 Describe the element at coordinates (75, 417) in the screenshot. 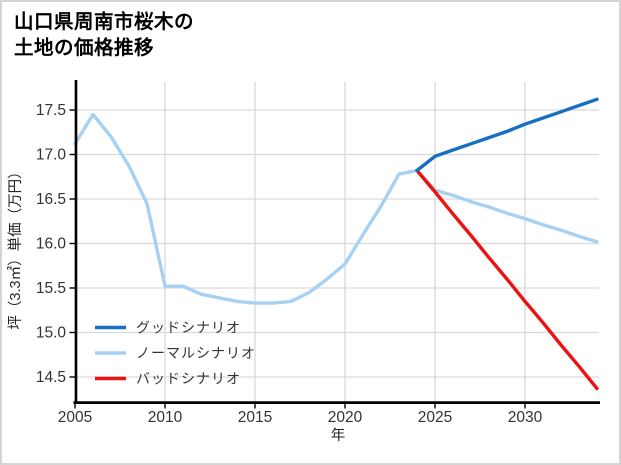

I see `x-tick-label: 2005` at that location.